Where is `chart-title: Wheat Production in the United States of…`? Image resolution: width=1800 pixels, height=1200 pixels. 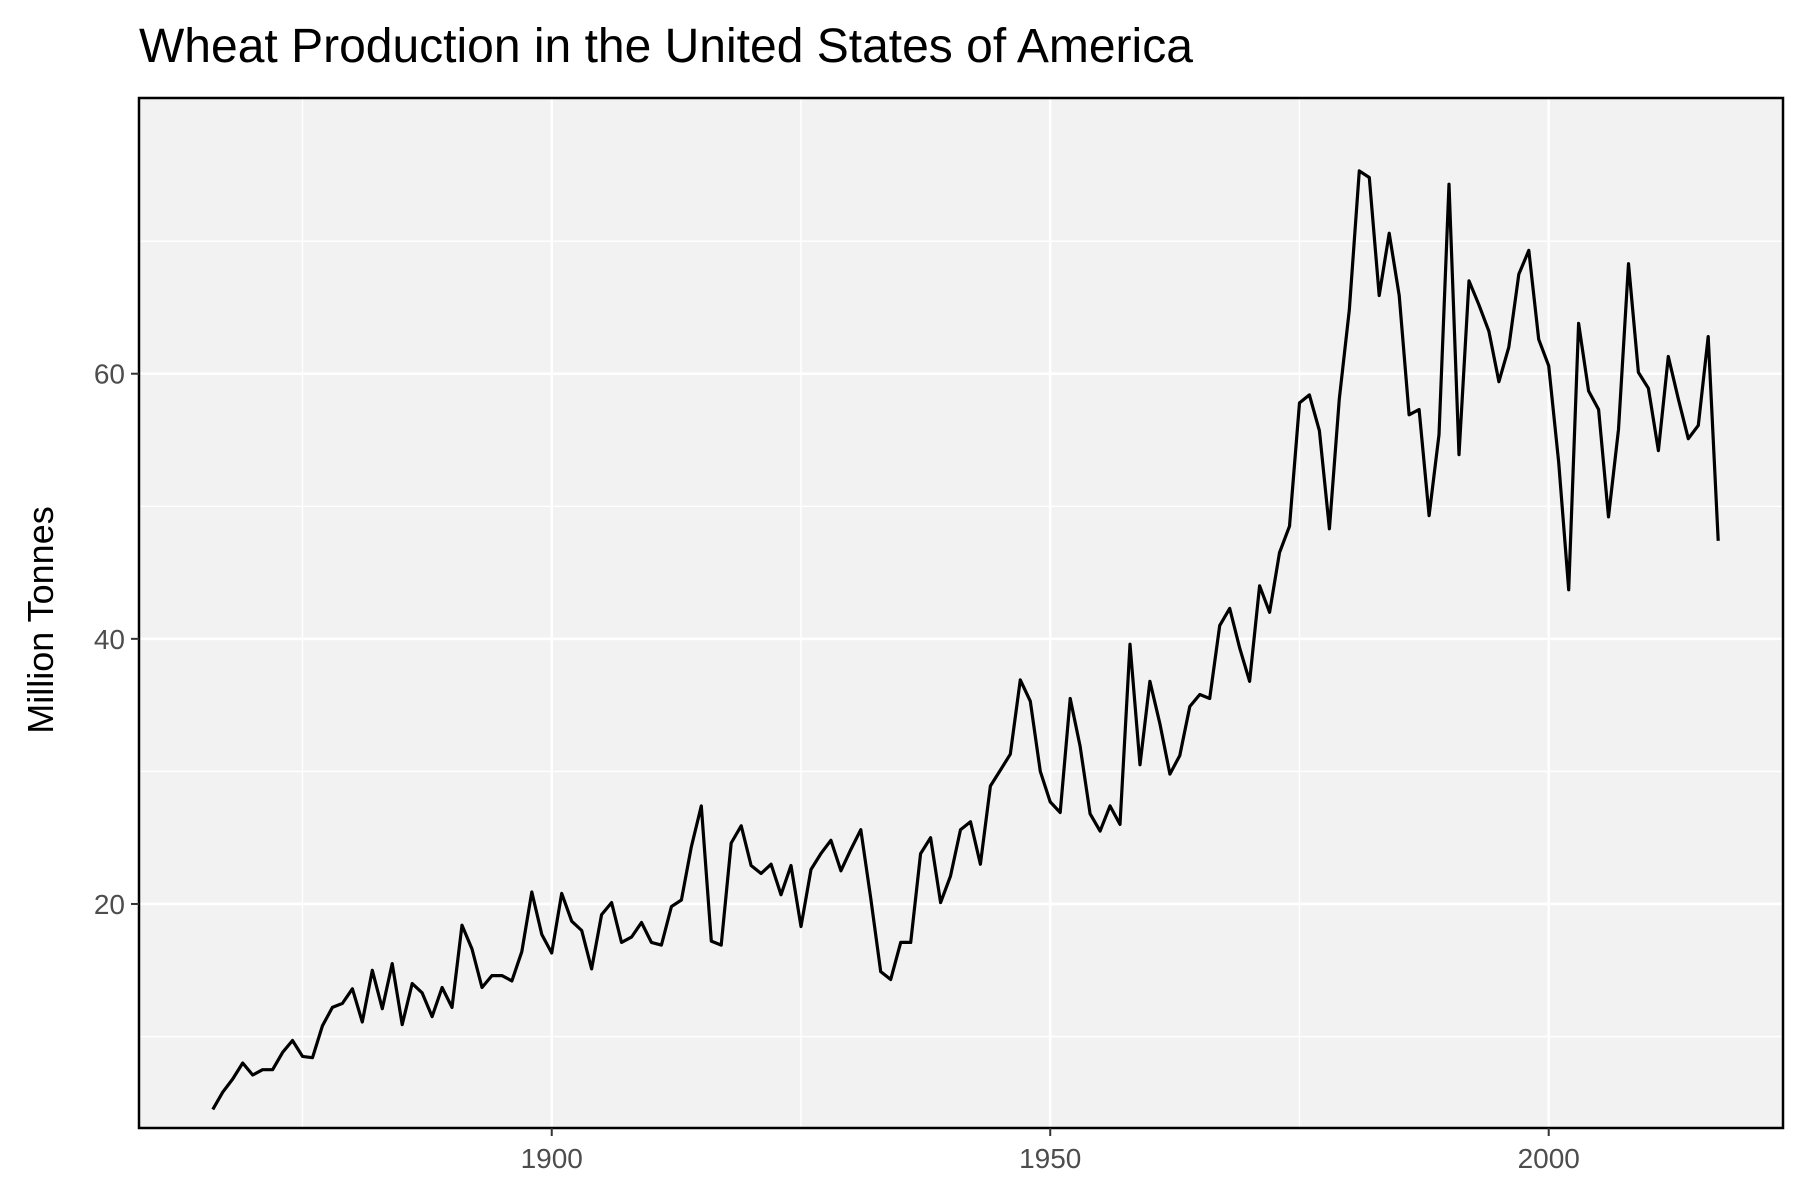 chart-title: Wheat Production in the United States of… is located at coordinates (666, 46).